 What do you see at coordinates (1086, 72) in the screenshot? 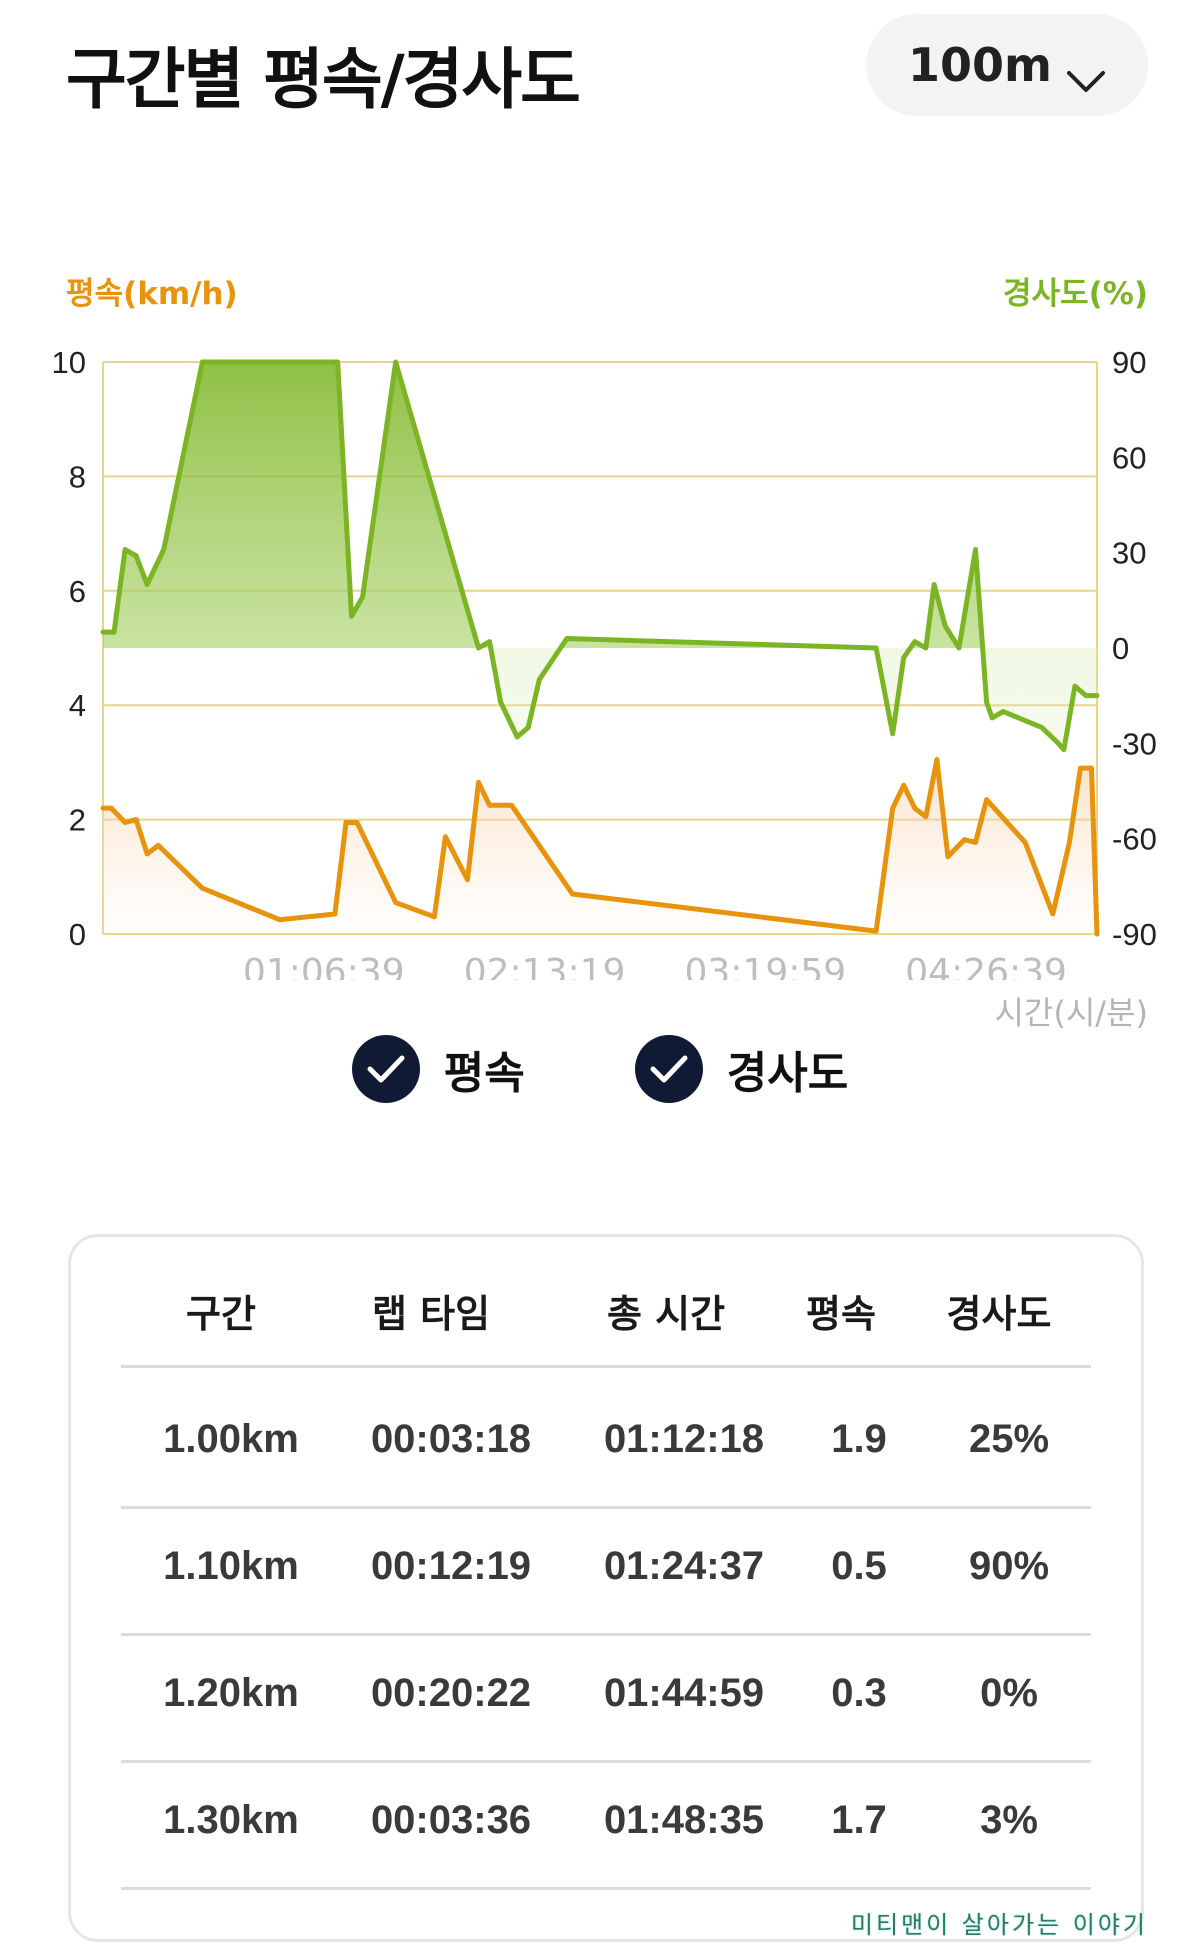
I see `chevron-down-icon` at bounding box center [1086, 72].